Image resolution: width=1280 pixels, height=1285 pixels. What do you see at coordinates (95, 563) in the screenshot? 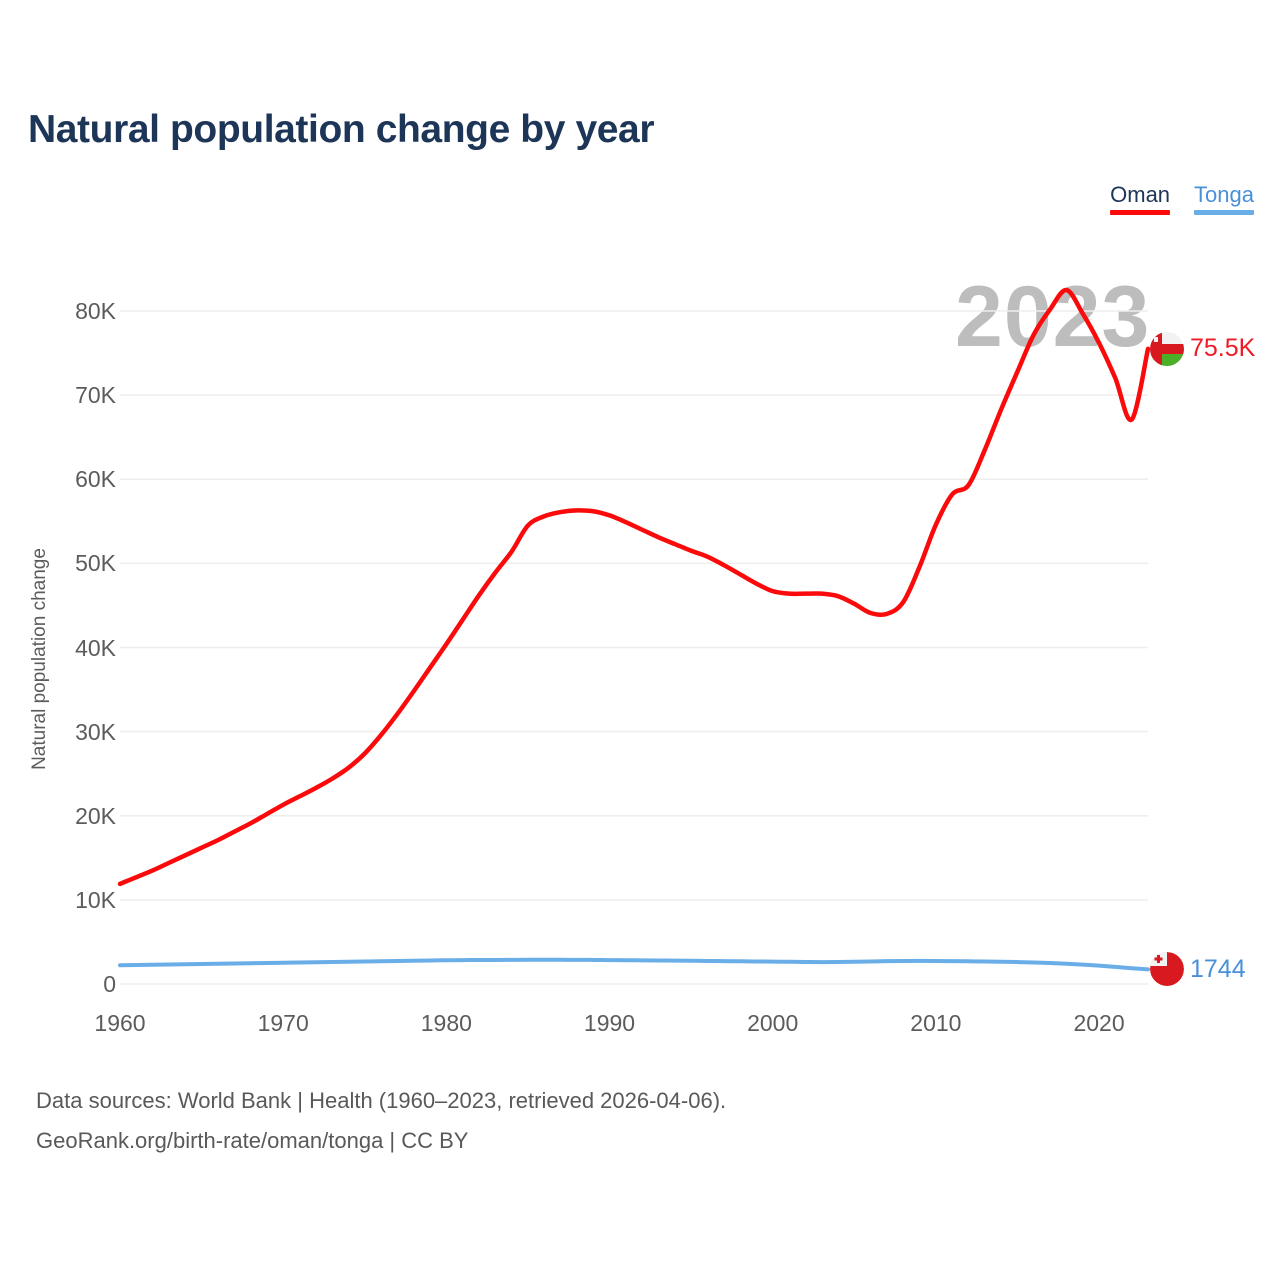
I see `y-axis-tick-label: 50K` at bounding box center [95, 563].